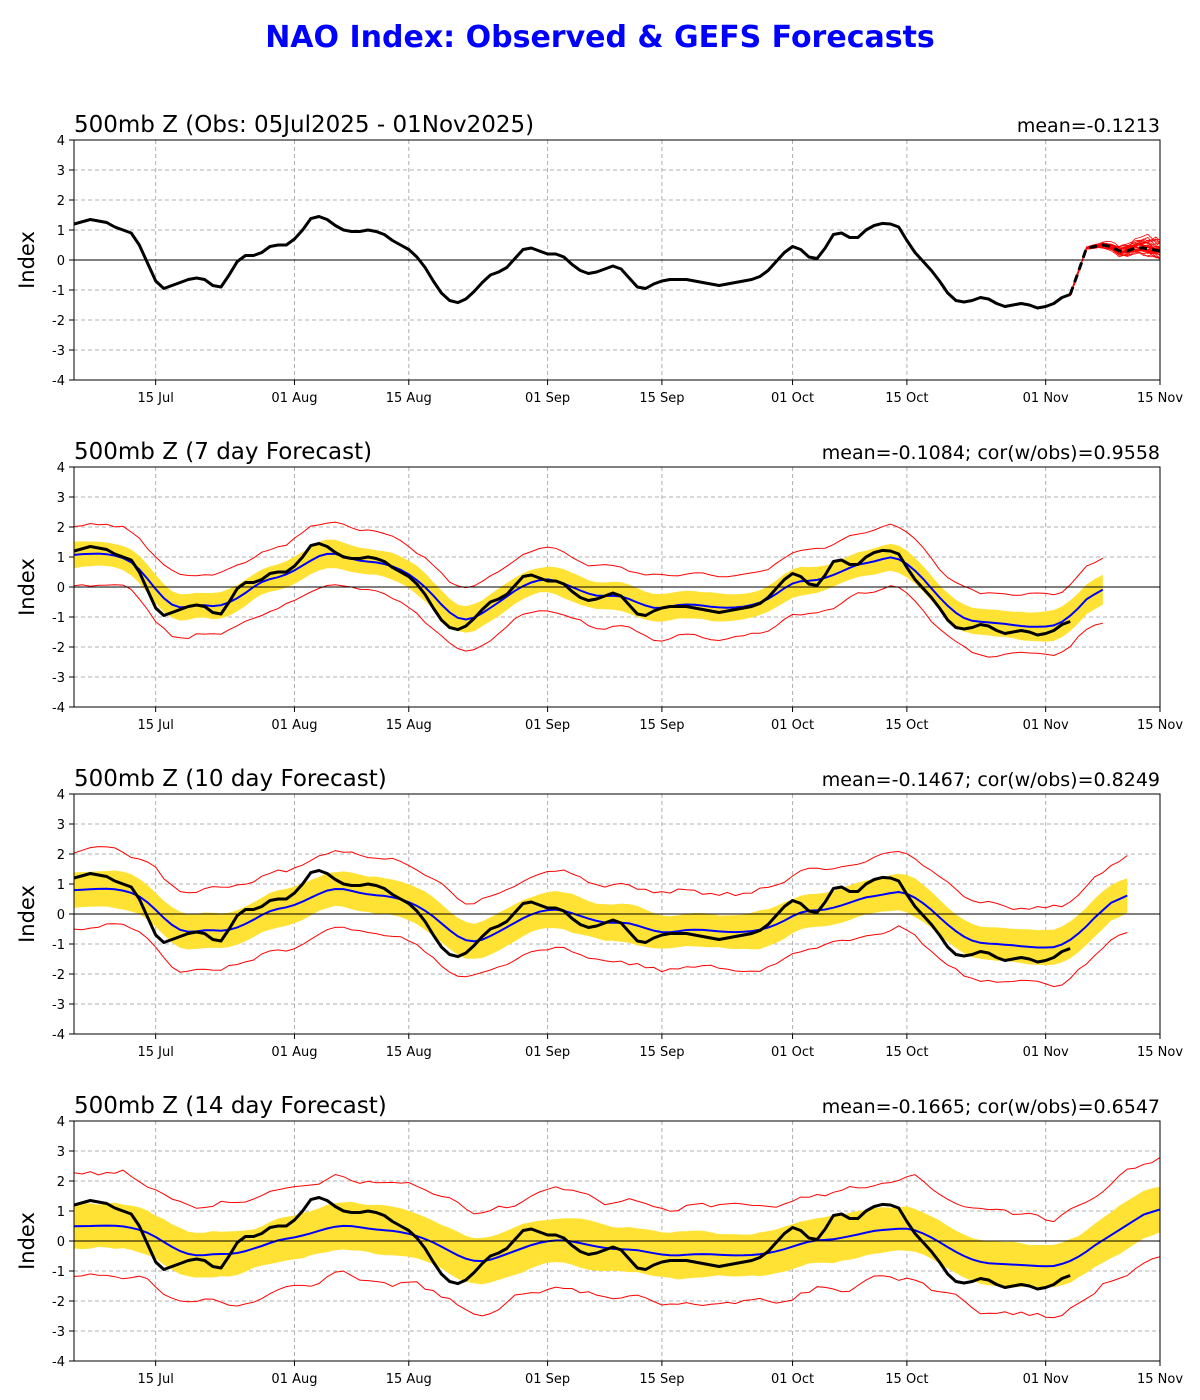 The width and height of the screenshot is (1200, 1400). What do you see at coordinates (600, 37) in the screenshot?
I see `figure-title: NAO Index: Observed & GEFS Forecasts` at bounding box center [600, 37].